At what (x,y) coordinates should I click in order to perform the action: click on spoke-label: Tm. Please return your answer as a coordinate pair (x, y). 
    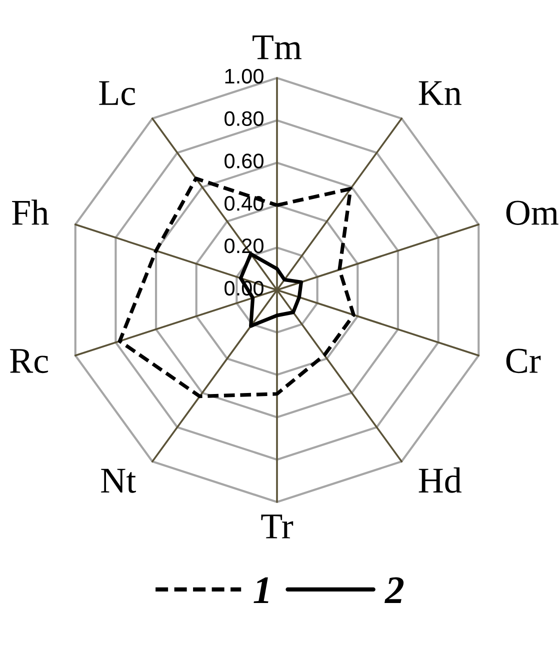
    Looking at the image, I should click on (277, 47).